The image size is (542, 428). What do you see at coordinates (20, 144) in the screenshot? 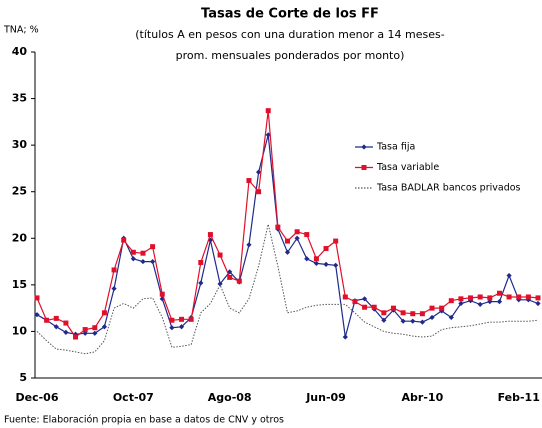
I see `y-tick-label: 30` at bounding box center [20, 144].